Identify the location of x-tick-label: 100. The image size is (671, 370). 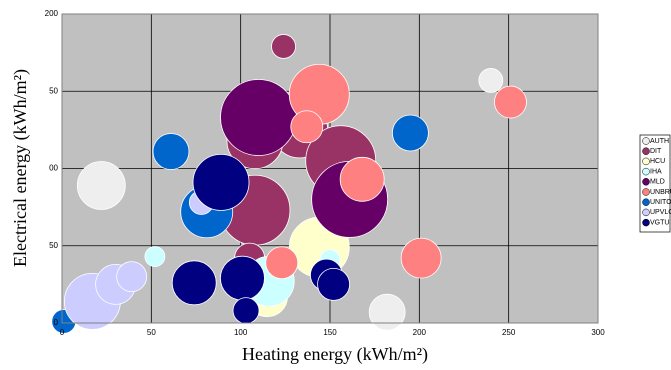
(241, 332).